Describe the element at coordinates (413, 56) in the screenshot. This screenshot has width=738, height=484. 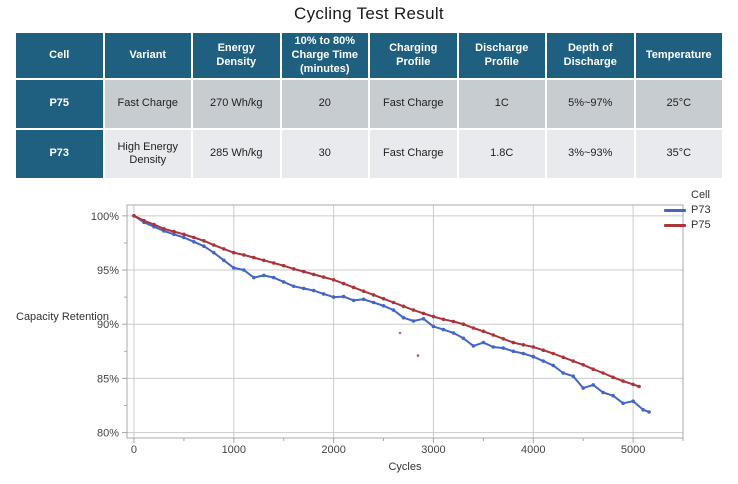
I see `table-header-cell: Charging Profile` at that location.